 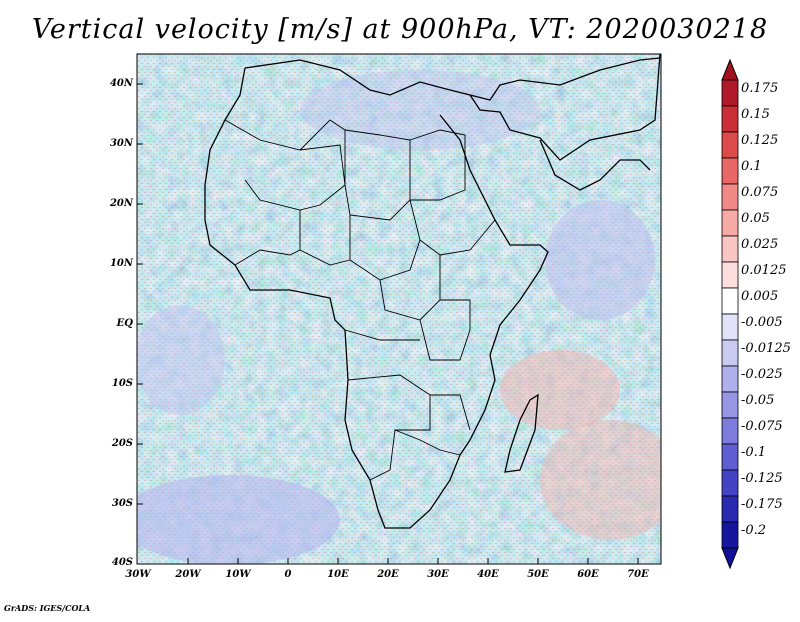 What do you see at coordinates (751, 167) in the screenshot?
I see `colorbar-label: 0.1` at bounding box center [751, 167].